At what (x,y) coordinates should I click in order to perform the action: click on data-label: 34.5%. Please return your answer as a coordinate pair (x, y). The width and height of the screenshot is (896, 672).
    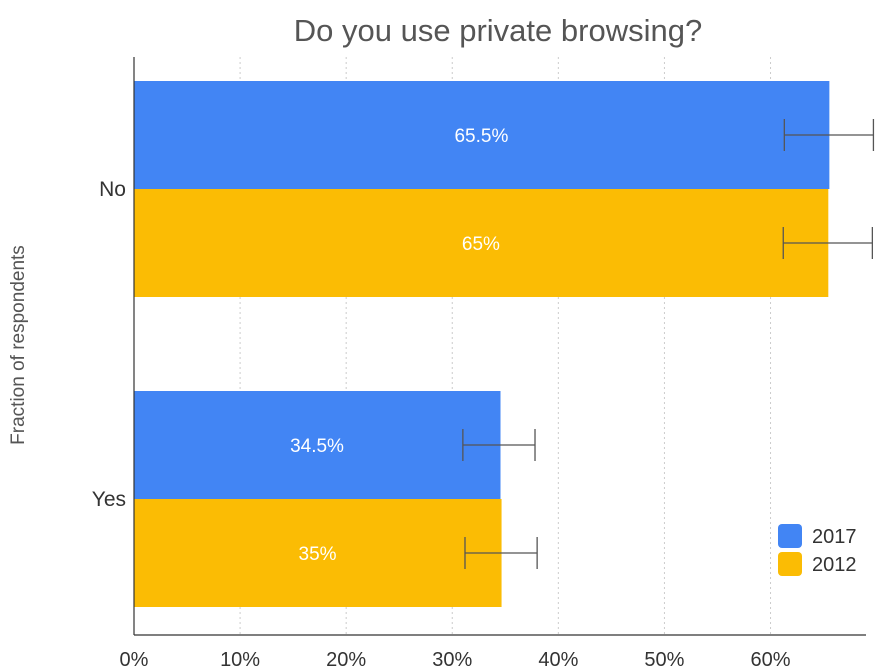
    Looking at the image, I should click on (317, 446).